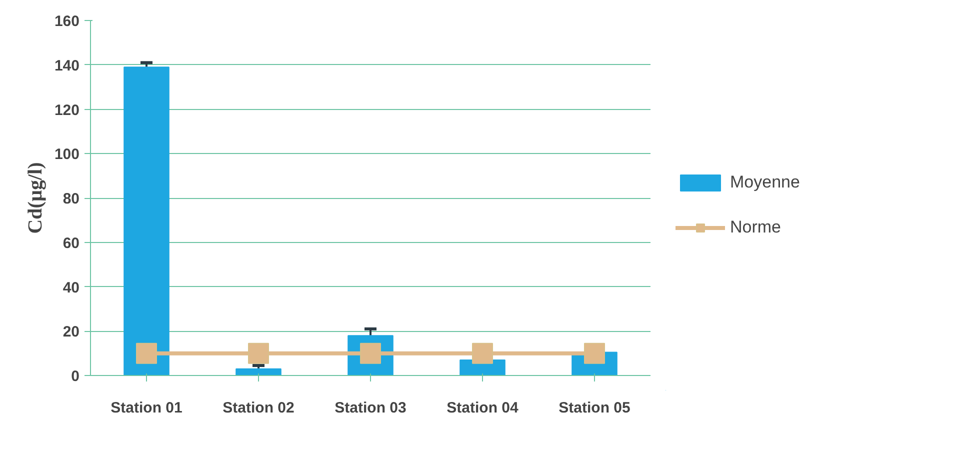 Image resolution: width=956 pixels, height=474 pixels. I want to click on y-tick-label: 60, so click(71, 243).